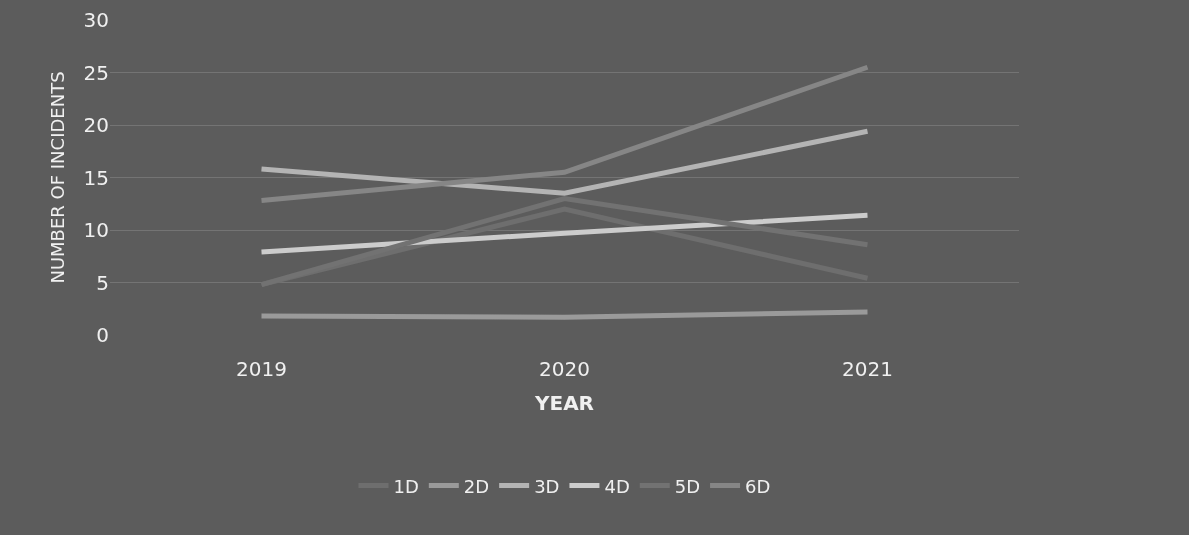 Image resolution: width=1189 pixels, height=535 pixels. Describe the element at coordinates (96, 230) in the screenshot. I see `y-tick-label: 10` at that location.